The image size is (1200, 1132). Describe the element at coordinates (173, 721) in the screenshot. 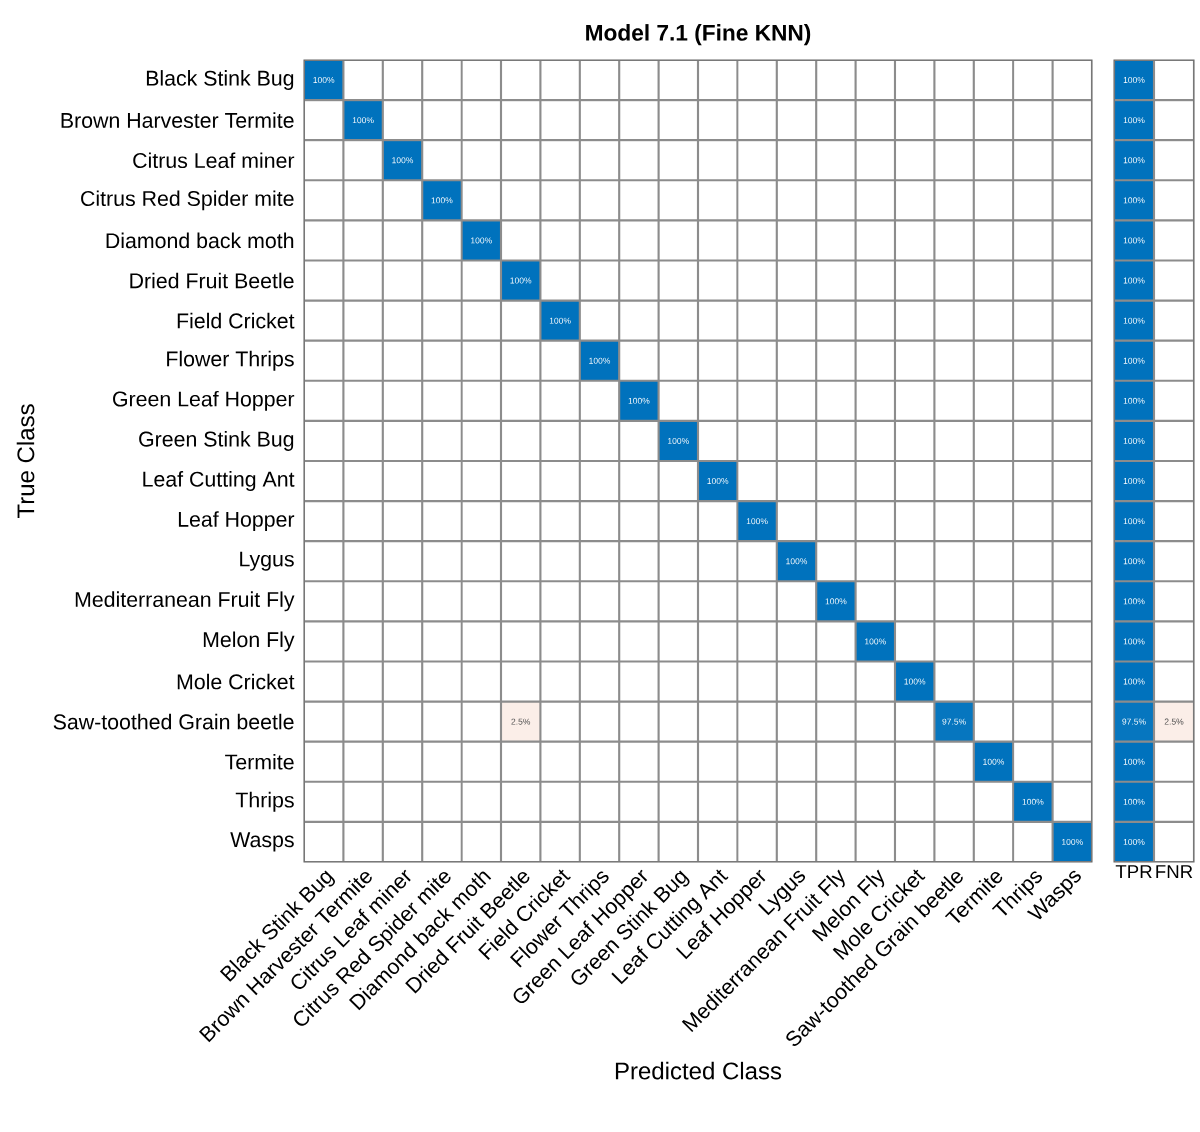

I see `y-tick-label: Saw-toothed Grain beetle` at that location.